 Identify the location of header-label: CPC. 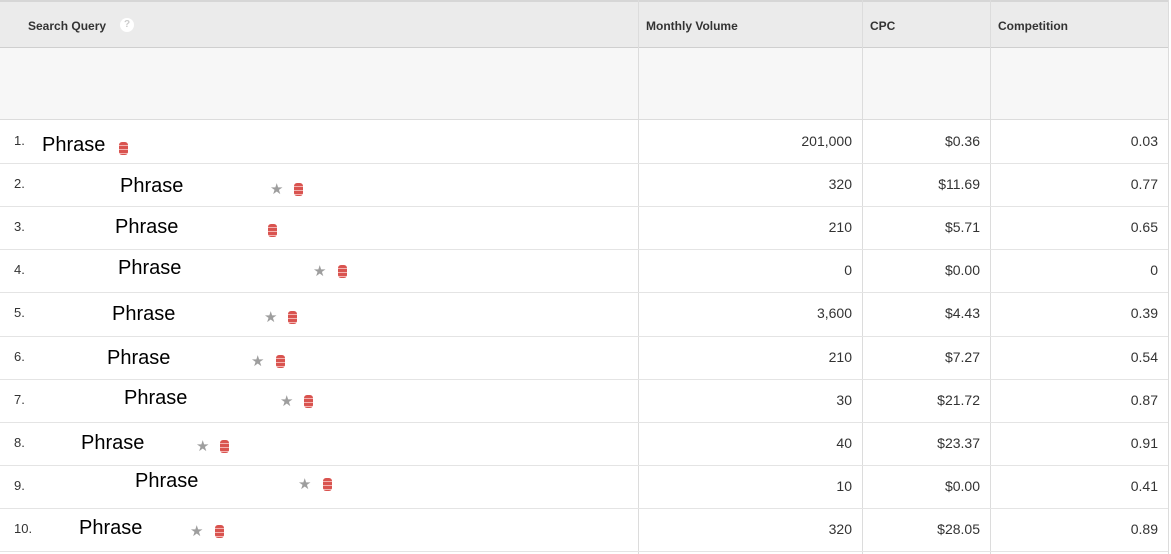
(883, 26).